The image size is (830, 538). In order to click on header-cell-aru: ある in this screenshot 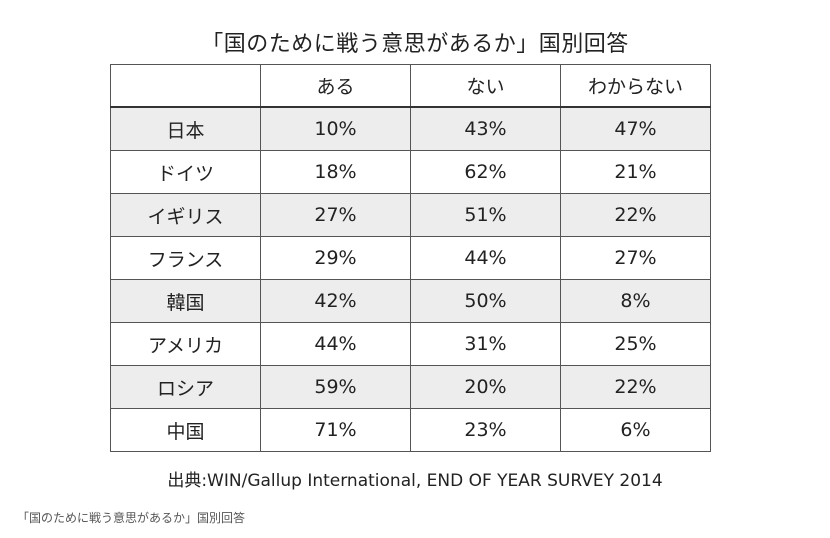, I will do `click(335, 86)`.